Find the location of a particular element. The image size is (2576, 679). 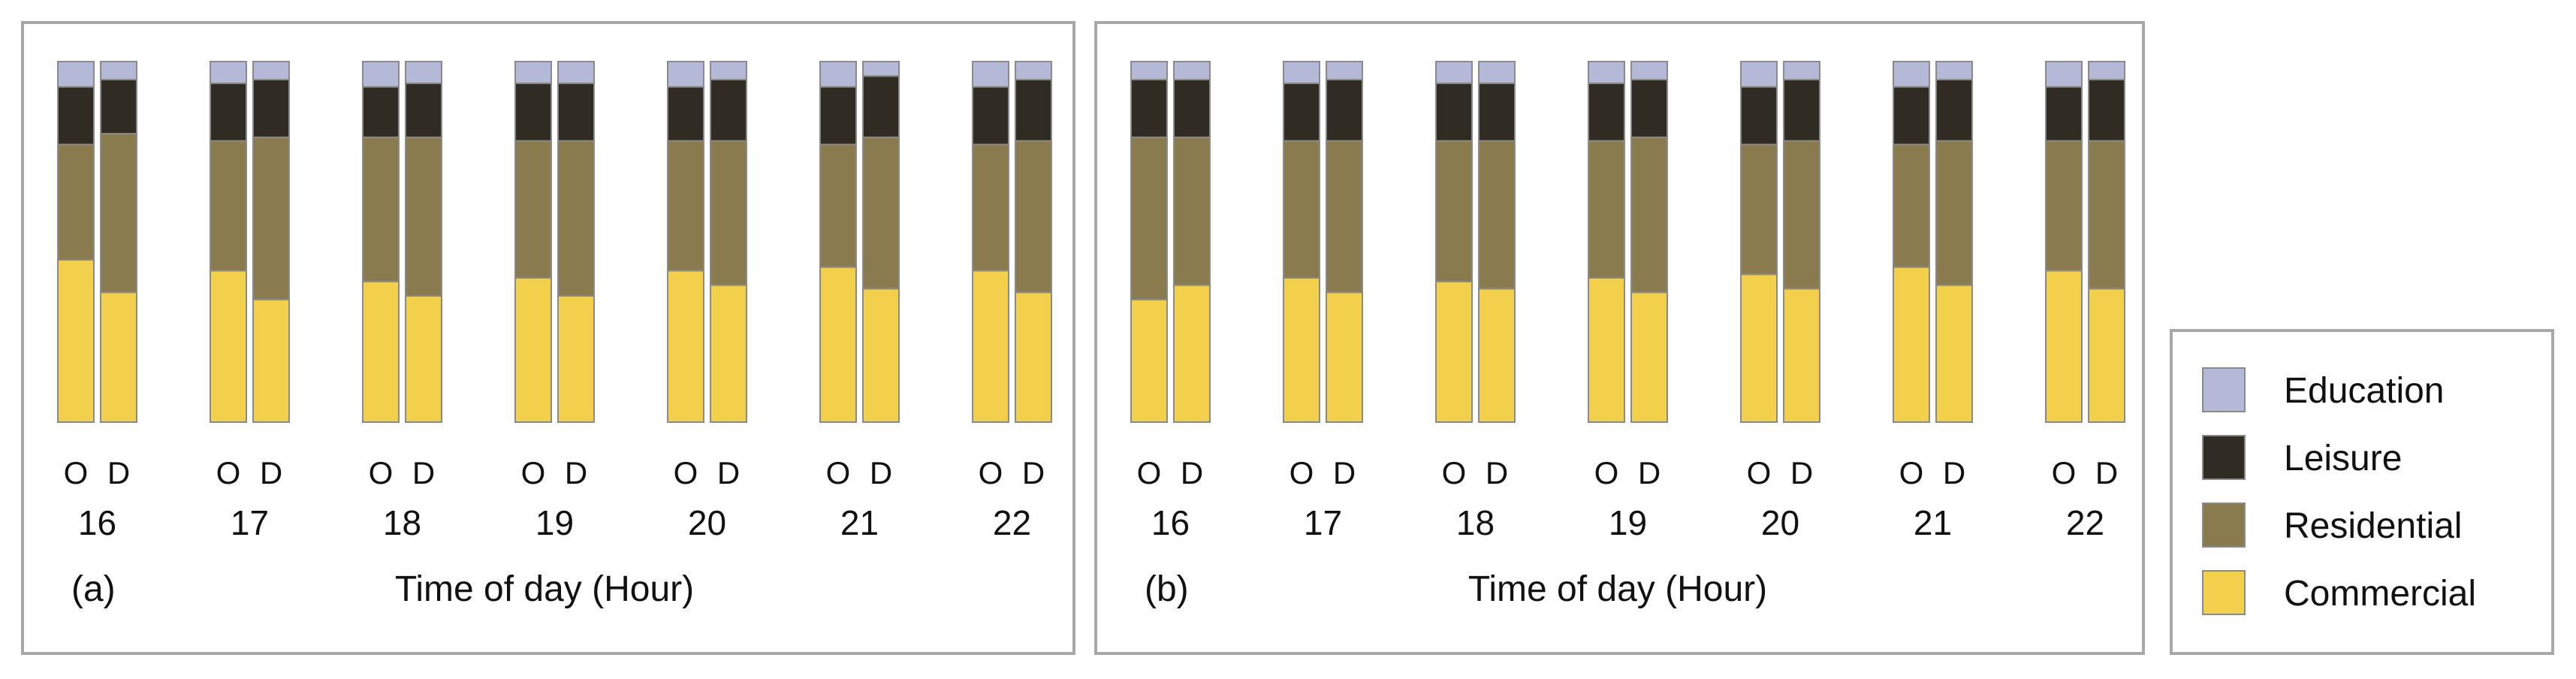

legend-entry-commercial: Commercial is located at coordinates (2380, 594).